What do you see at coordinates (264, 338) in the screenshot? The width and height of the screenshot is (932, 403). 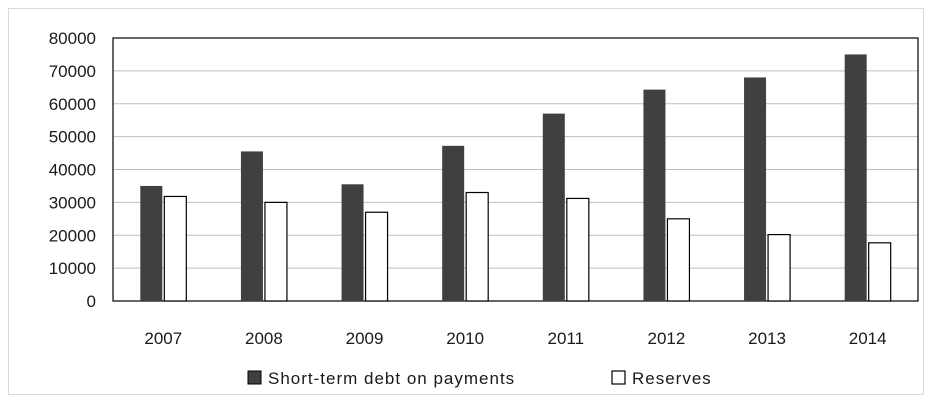 I see `x-tick-label: 2008` at bounding box center [264, 338].